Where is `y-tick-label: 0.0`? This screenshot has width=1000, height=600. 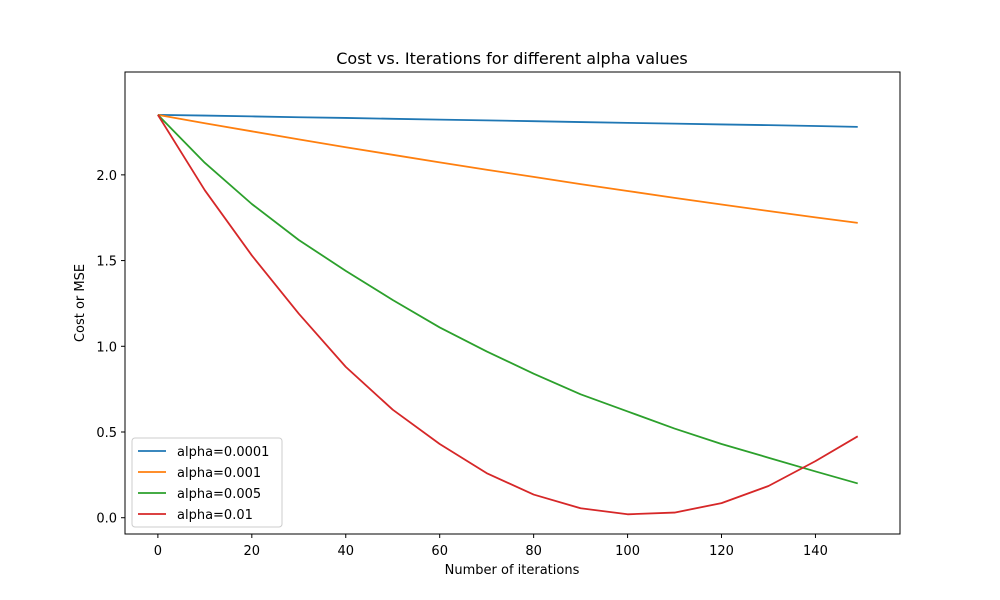
y-tick-label: 0.0 is located at coordinates (106, 519).